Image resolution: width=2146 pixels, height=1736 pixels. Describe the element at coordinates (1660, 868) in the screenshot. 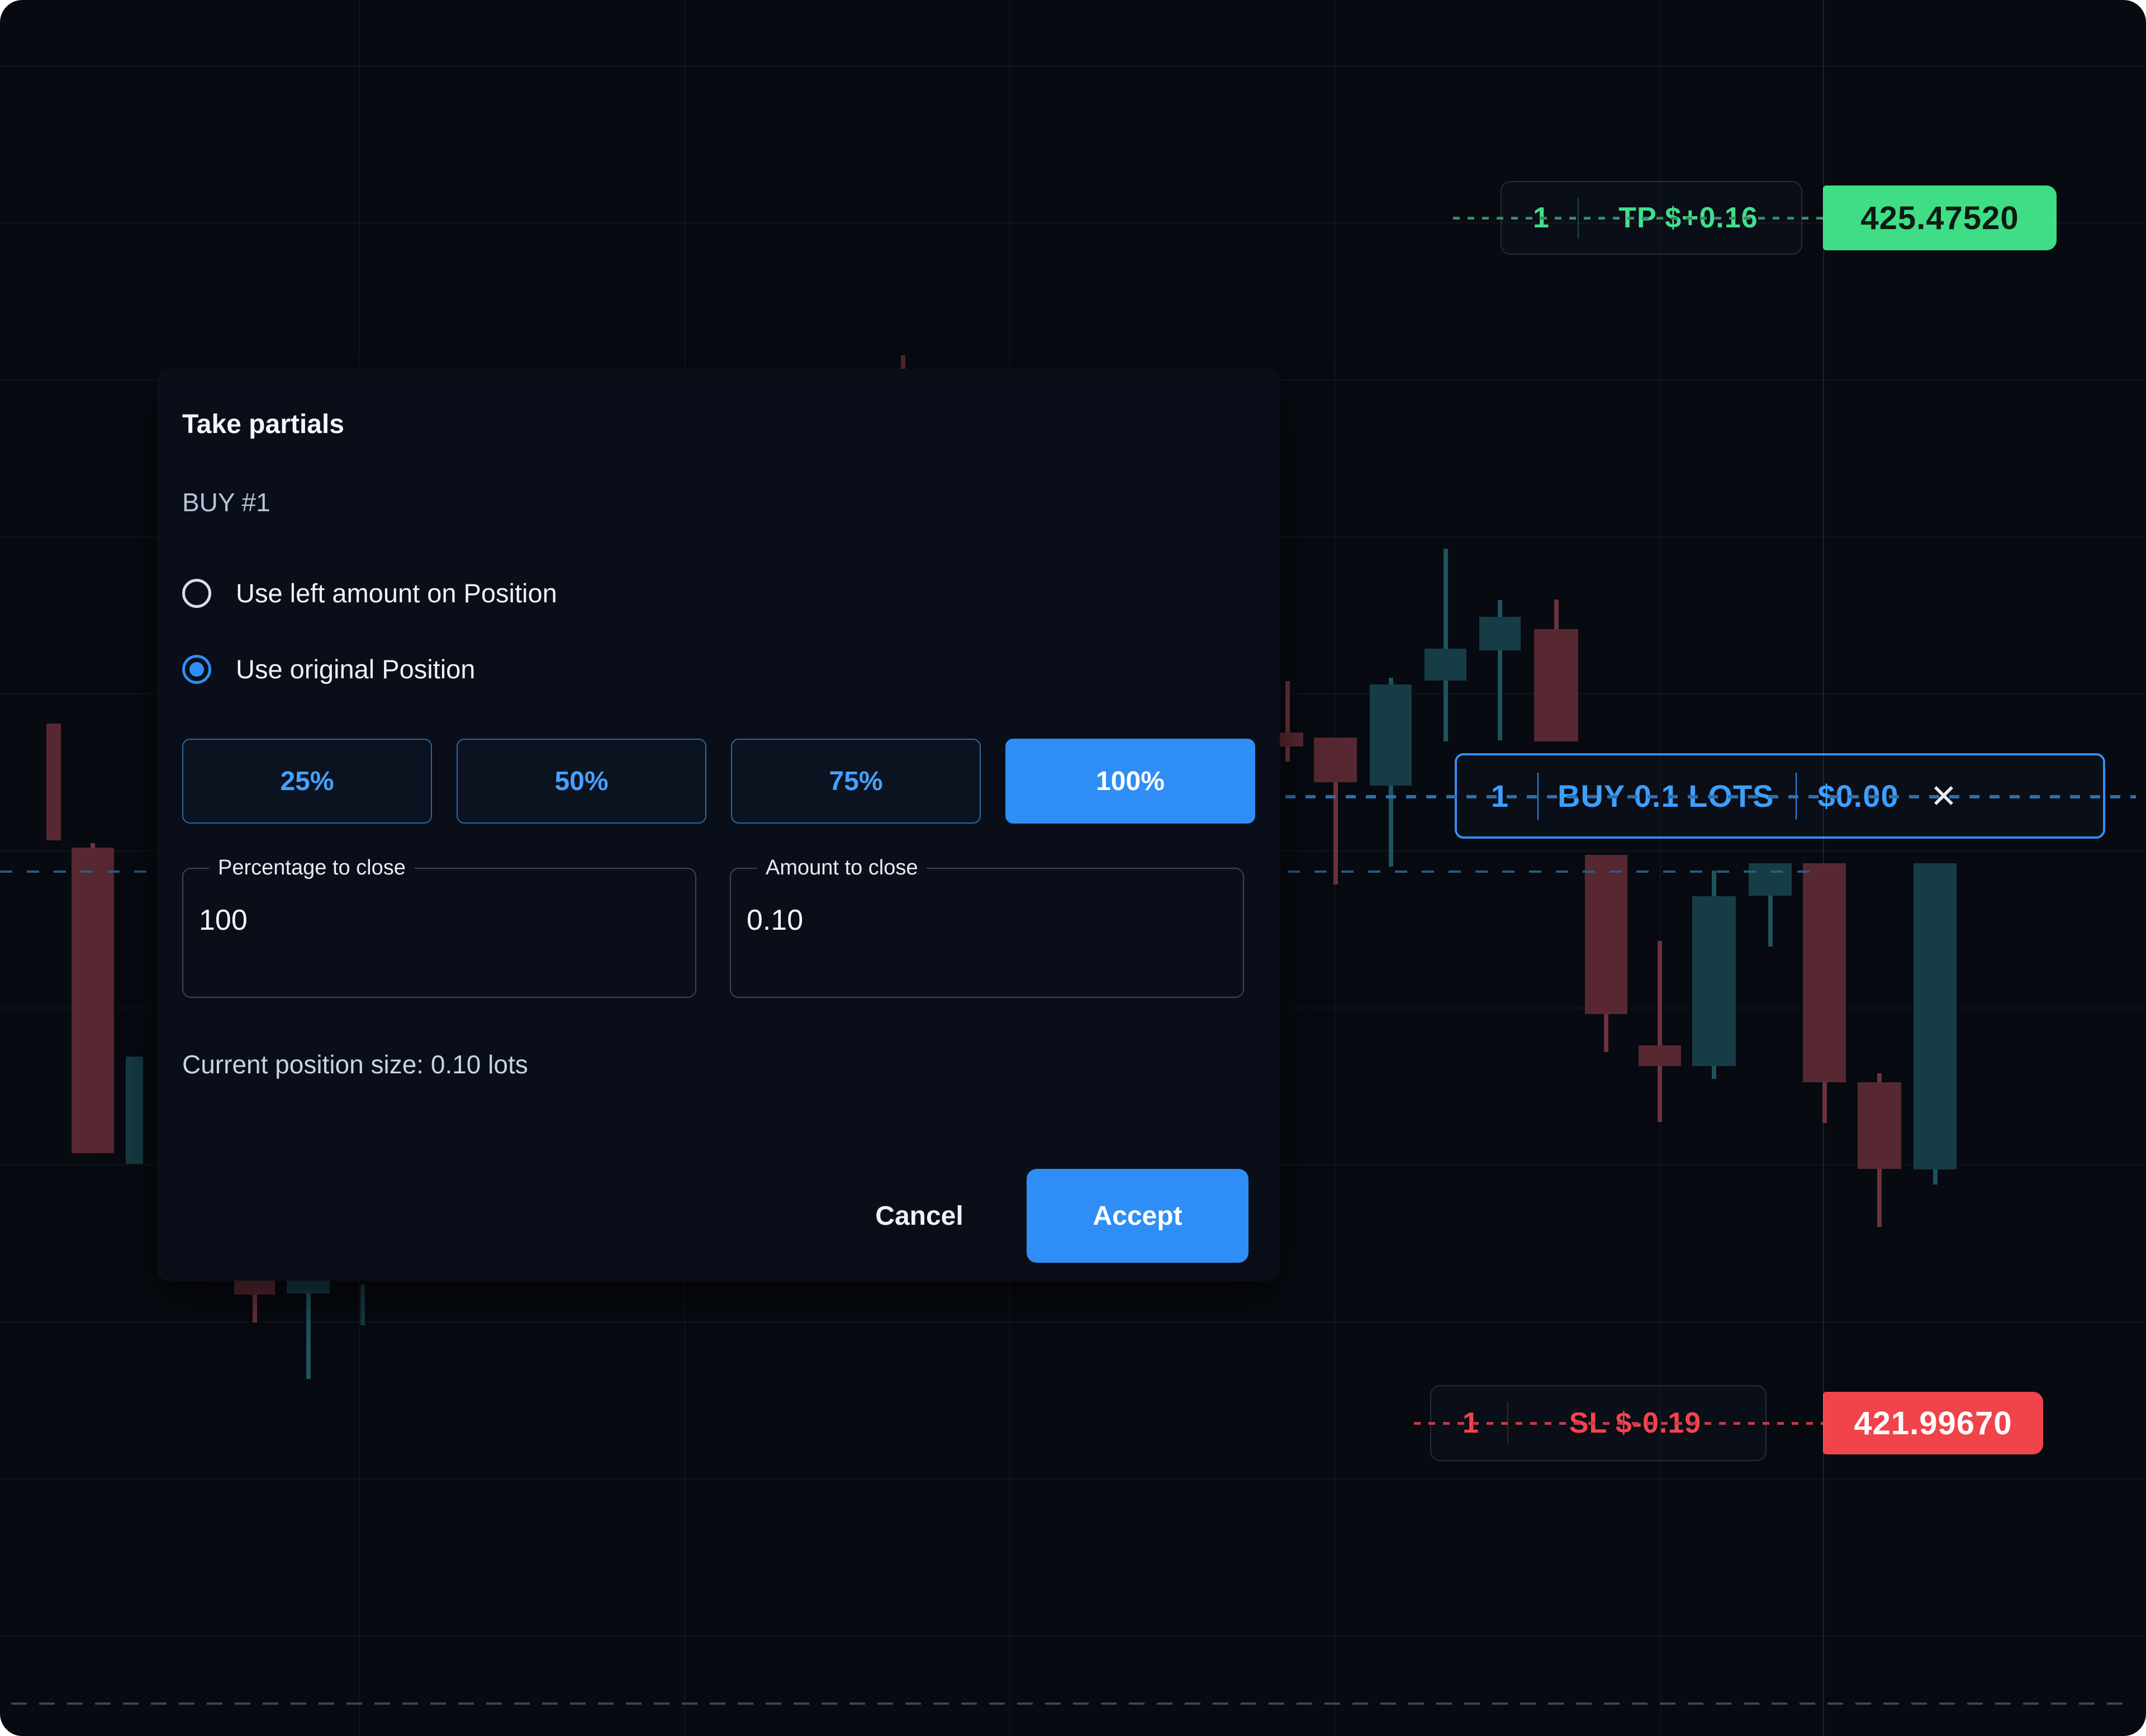

I see `gridline-vertical` at that location.